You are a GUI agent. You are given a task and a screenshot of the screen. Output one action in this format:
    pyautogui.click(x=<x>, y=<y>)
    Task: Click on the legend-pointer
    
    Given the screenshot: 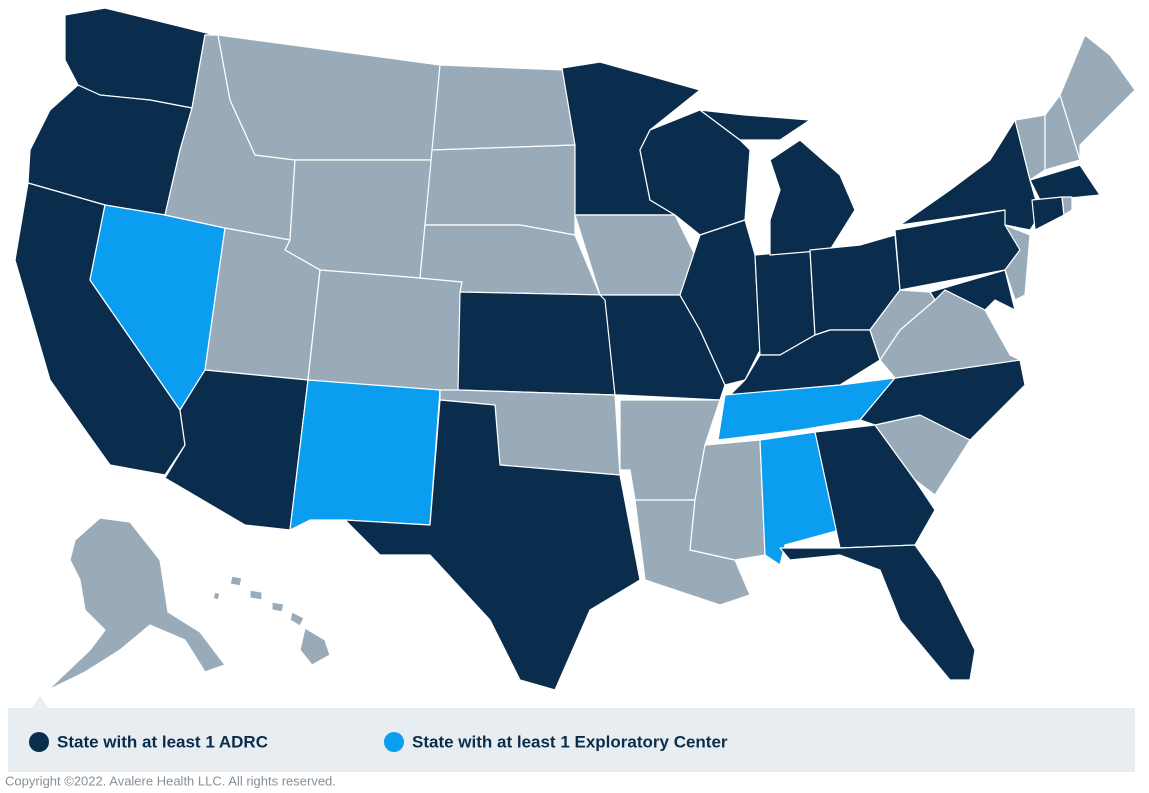 What is the action you would take?
    pyautogui.click(x=40, y=702)
    